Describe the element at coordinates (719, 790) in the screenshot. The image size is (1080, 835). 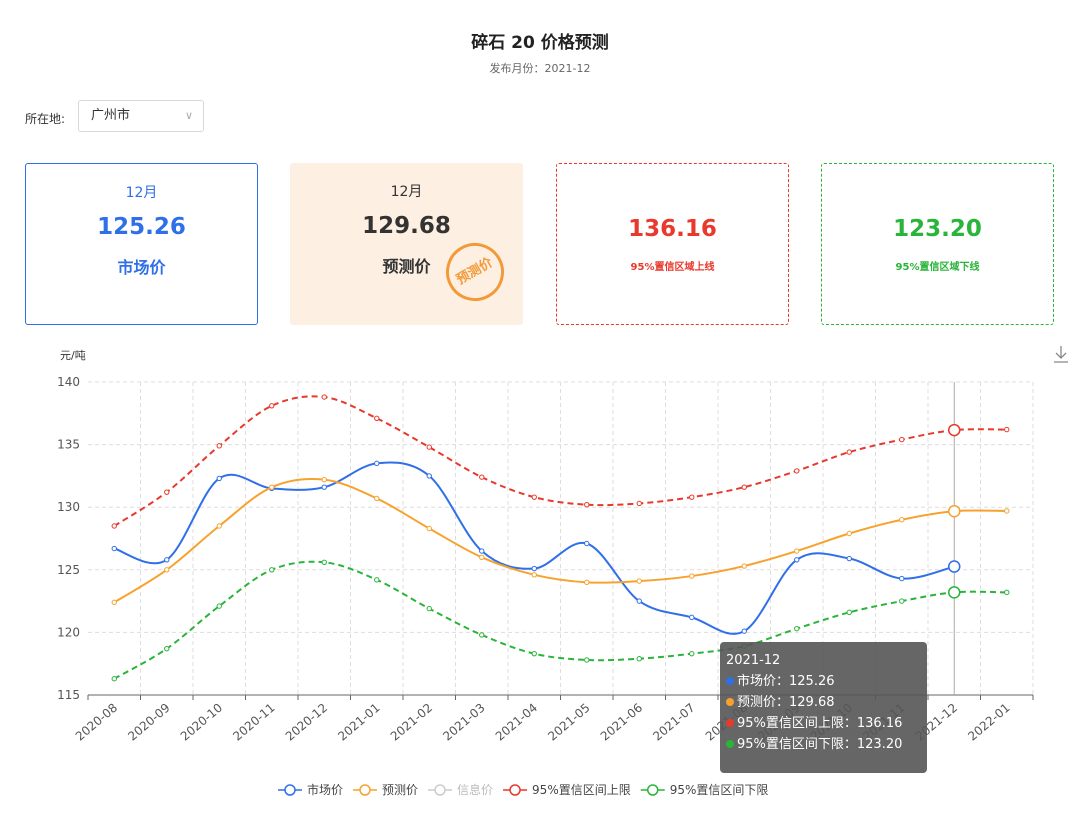
I see `legend-label: 95%置信区间下限` at that location.